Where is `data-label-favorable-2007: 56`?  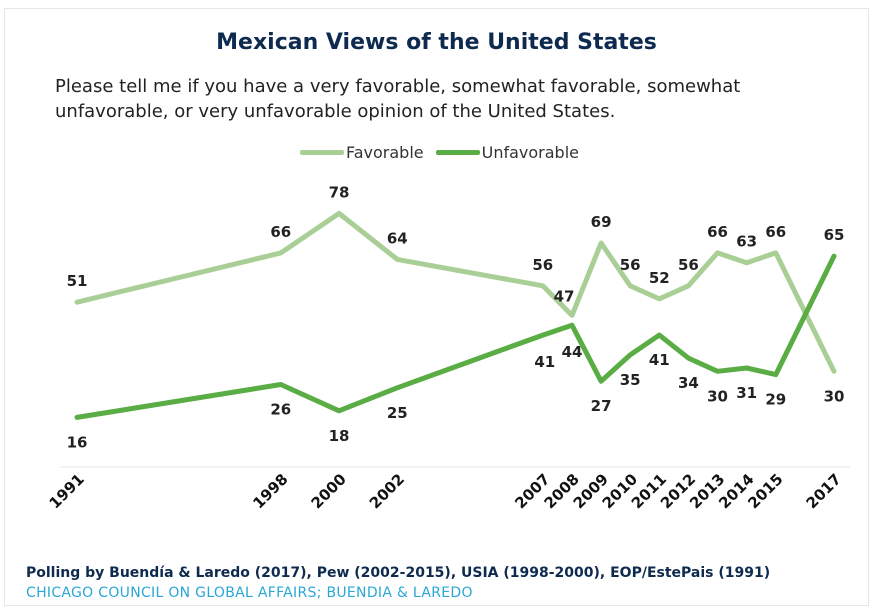 data-label-favorable-2007: 56 is located at coordinates (542, 265).